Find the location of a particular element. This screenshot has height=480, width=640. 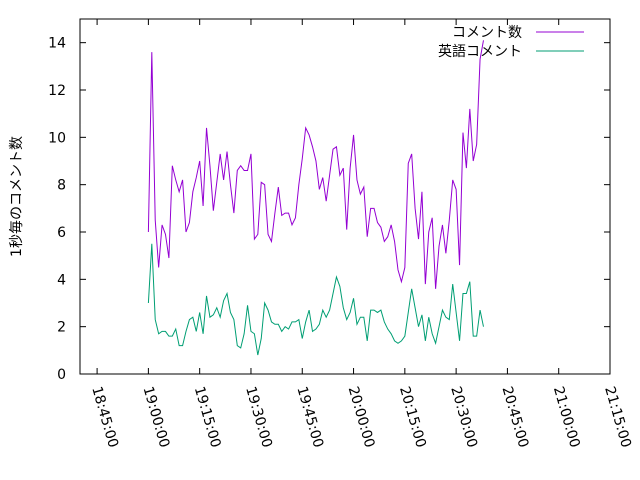

y-tick-label: 2 is located at coordinates (61, 328).